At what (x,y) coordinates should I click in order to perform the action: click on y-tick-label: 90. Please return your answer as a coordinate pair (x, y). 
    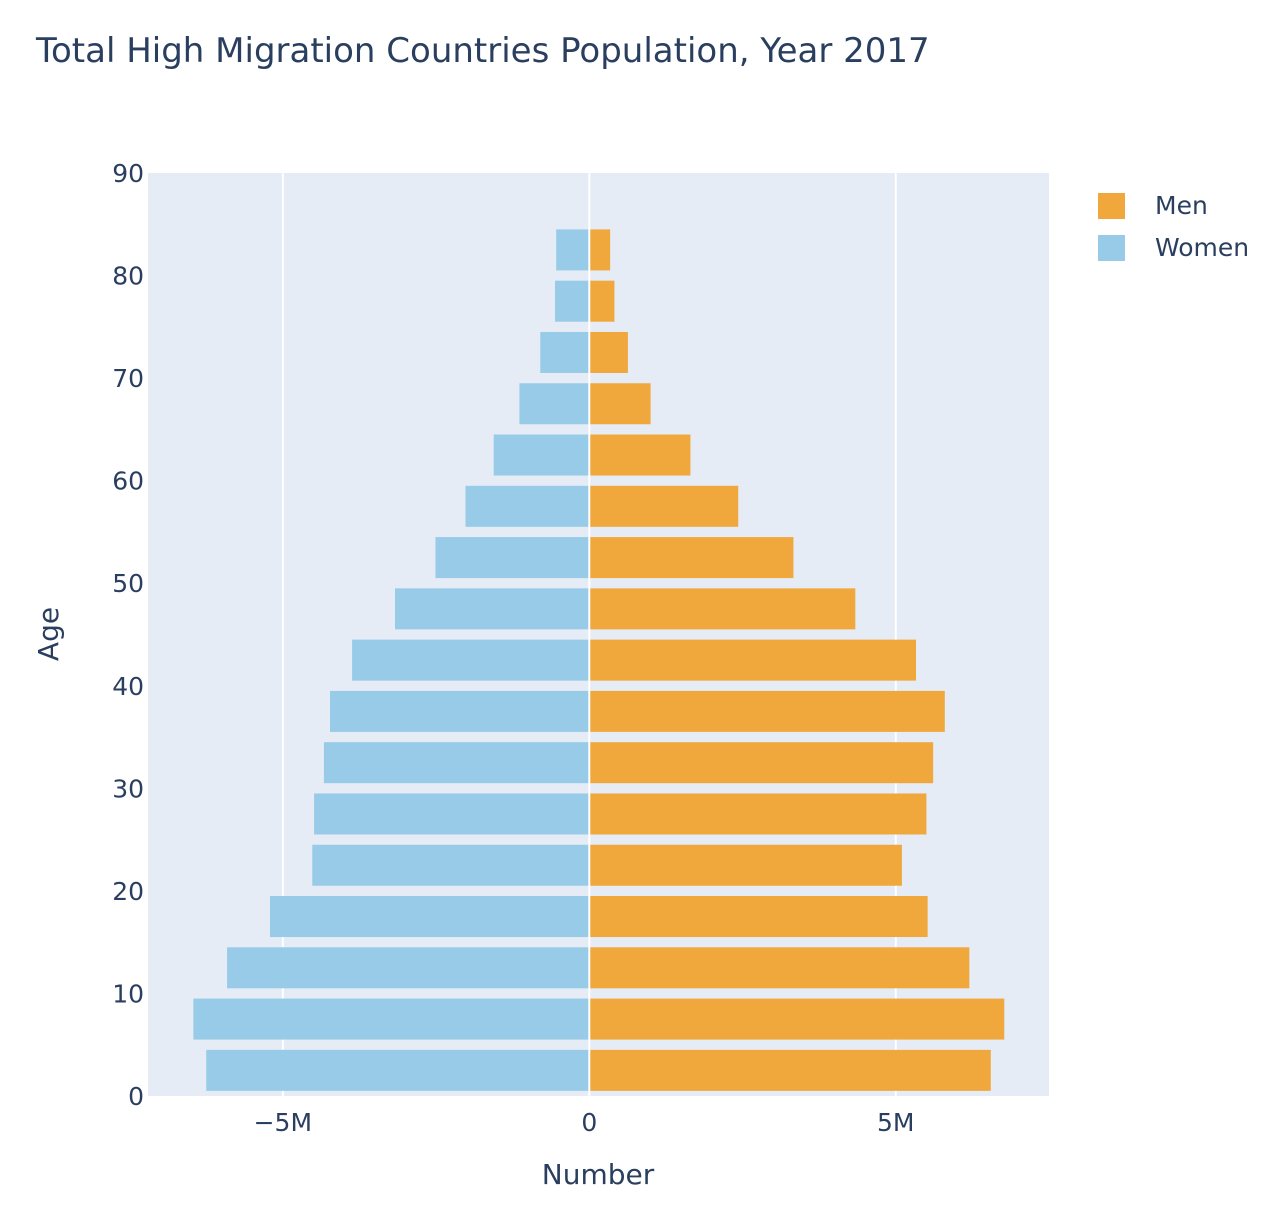
    Looking at the image, I should click on (128, 173).